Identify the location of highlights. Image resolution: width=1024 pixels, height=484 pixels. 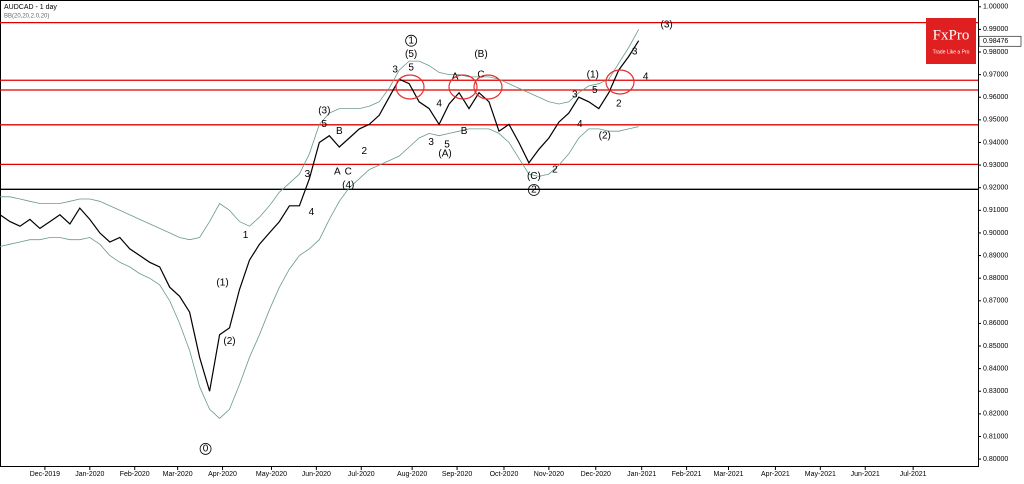
(515, 84).